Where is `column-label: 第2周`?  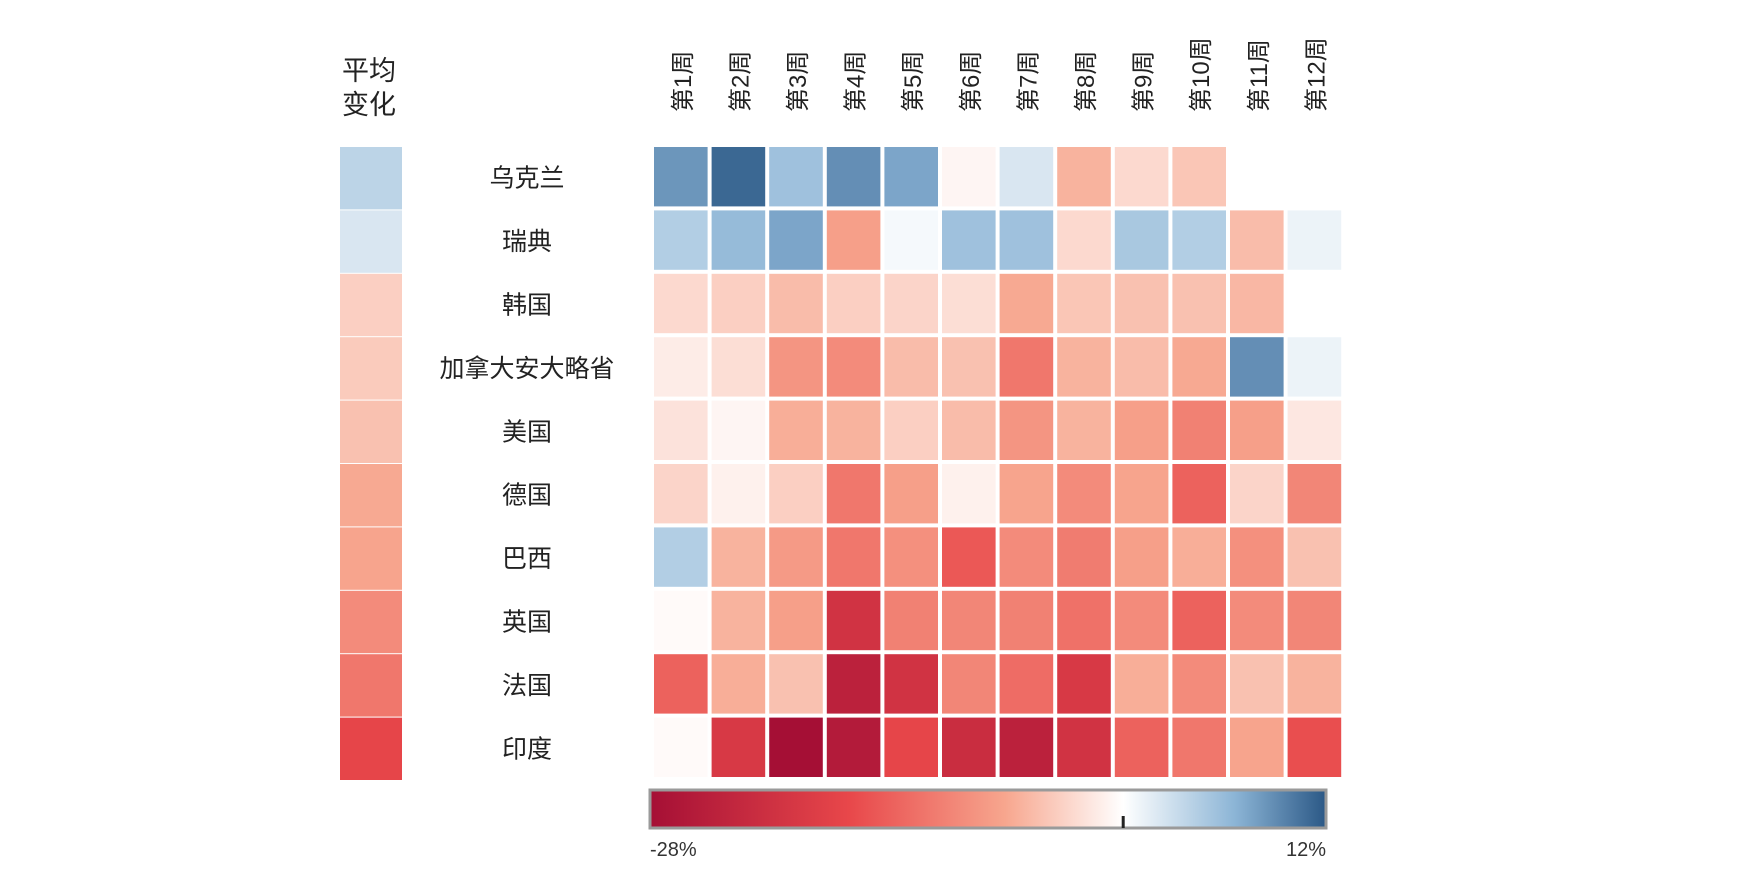 column-label: 第2周 is located at coordinates (740, 81).